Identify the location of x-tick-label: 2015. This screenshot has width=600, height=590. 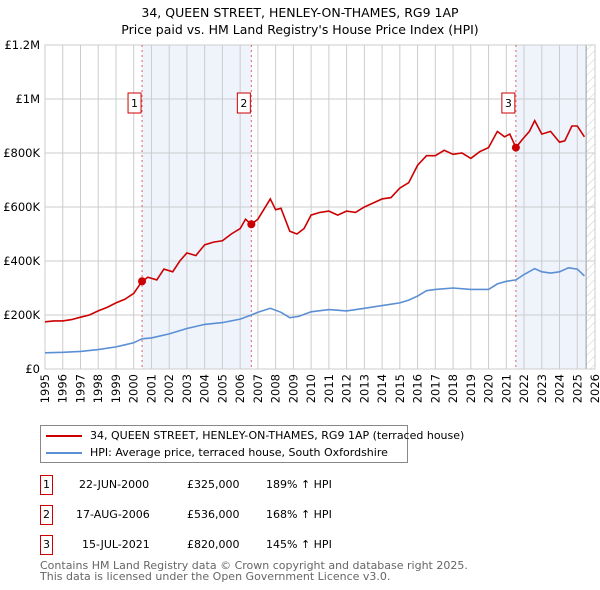
(400, 388).